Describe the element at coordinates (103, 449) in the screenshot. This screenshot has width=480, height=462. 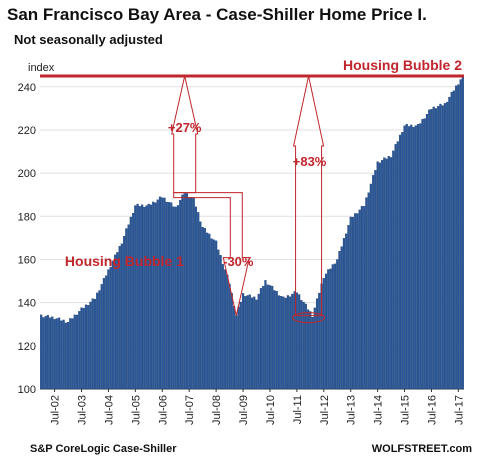
I see `source-label: S&P CoreLogic Case-Shiller` at that location.